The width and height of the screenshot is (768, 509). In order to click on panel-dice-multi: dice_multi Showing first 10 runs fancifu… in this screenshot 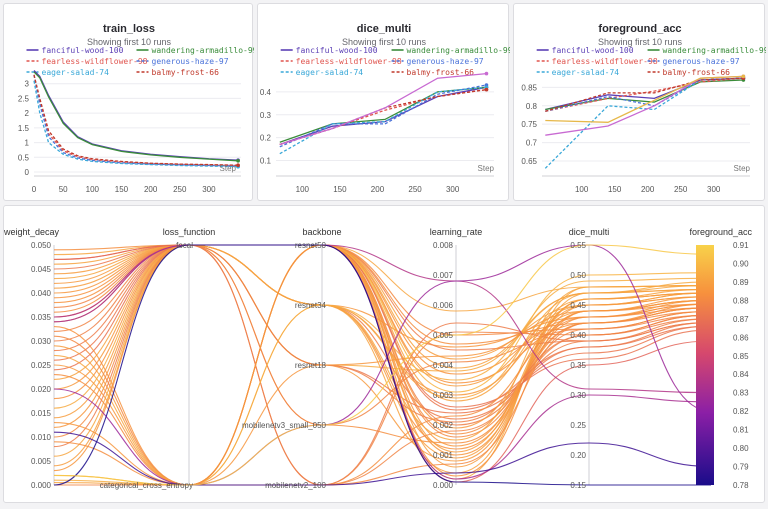, I will do `click(385, 102)`.